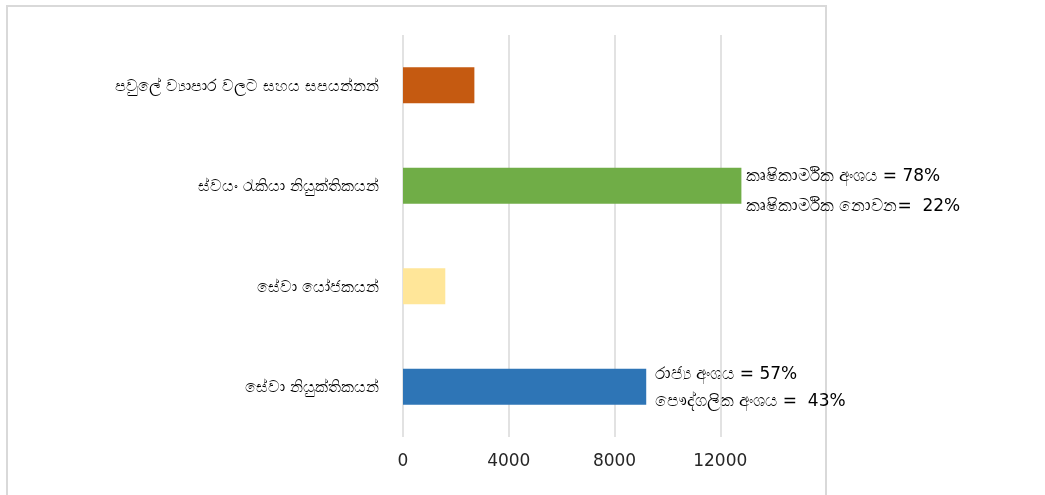 This screenshot has height=495, width=1045. Describe the element at coordinates (403, 459) in the screenshot. I see `x-tick-label: 0` at that location.